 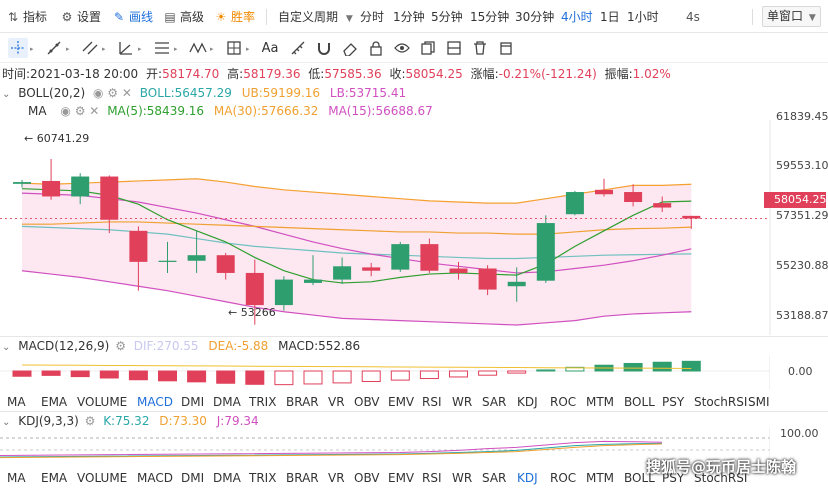 What do you see at coordinates (643, 17) in the screenshot?
I see `period-tab: 1小时` at bounding box center [643, 17].